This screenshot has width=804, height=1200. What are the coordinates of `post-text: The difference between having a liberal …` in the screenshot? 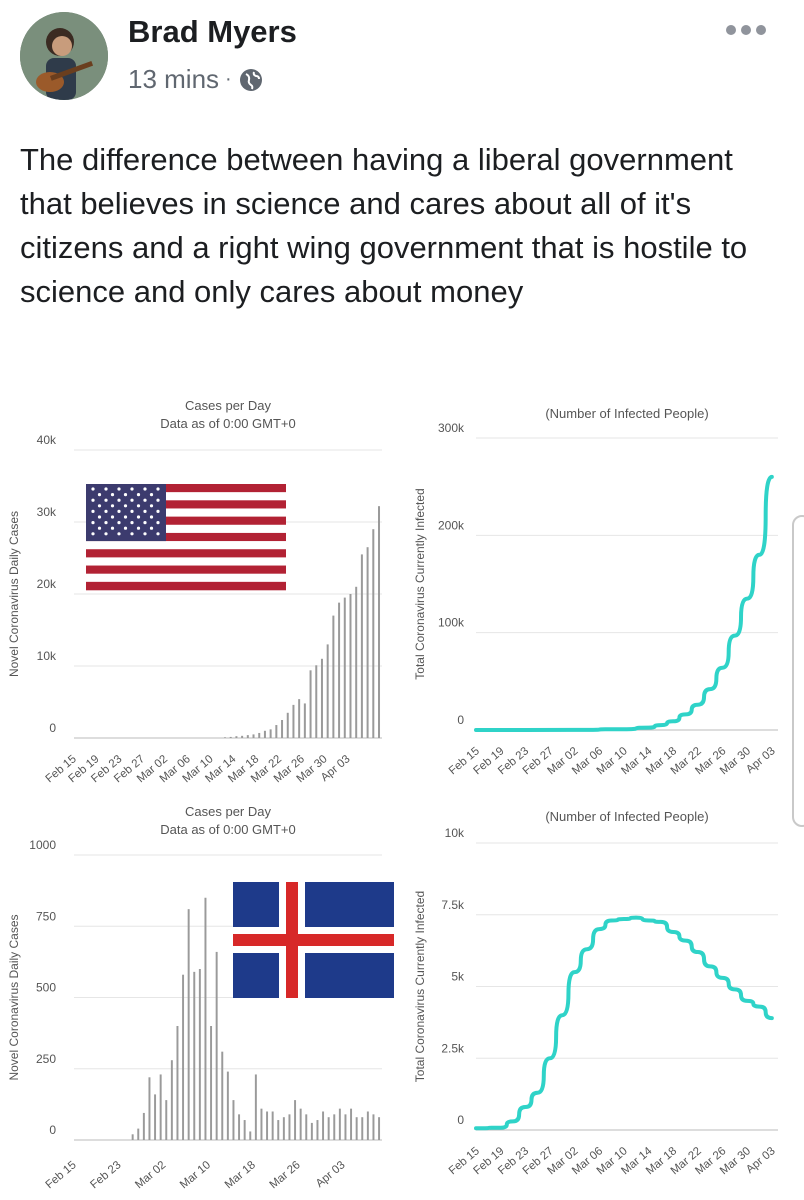 It's located at (384, 225).